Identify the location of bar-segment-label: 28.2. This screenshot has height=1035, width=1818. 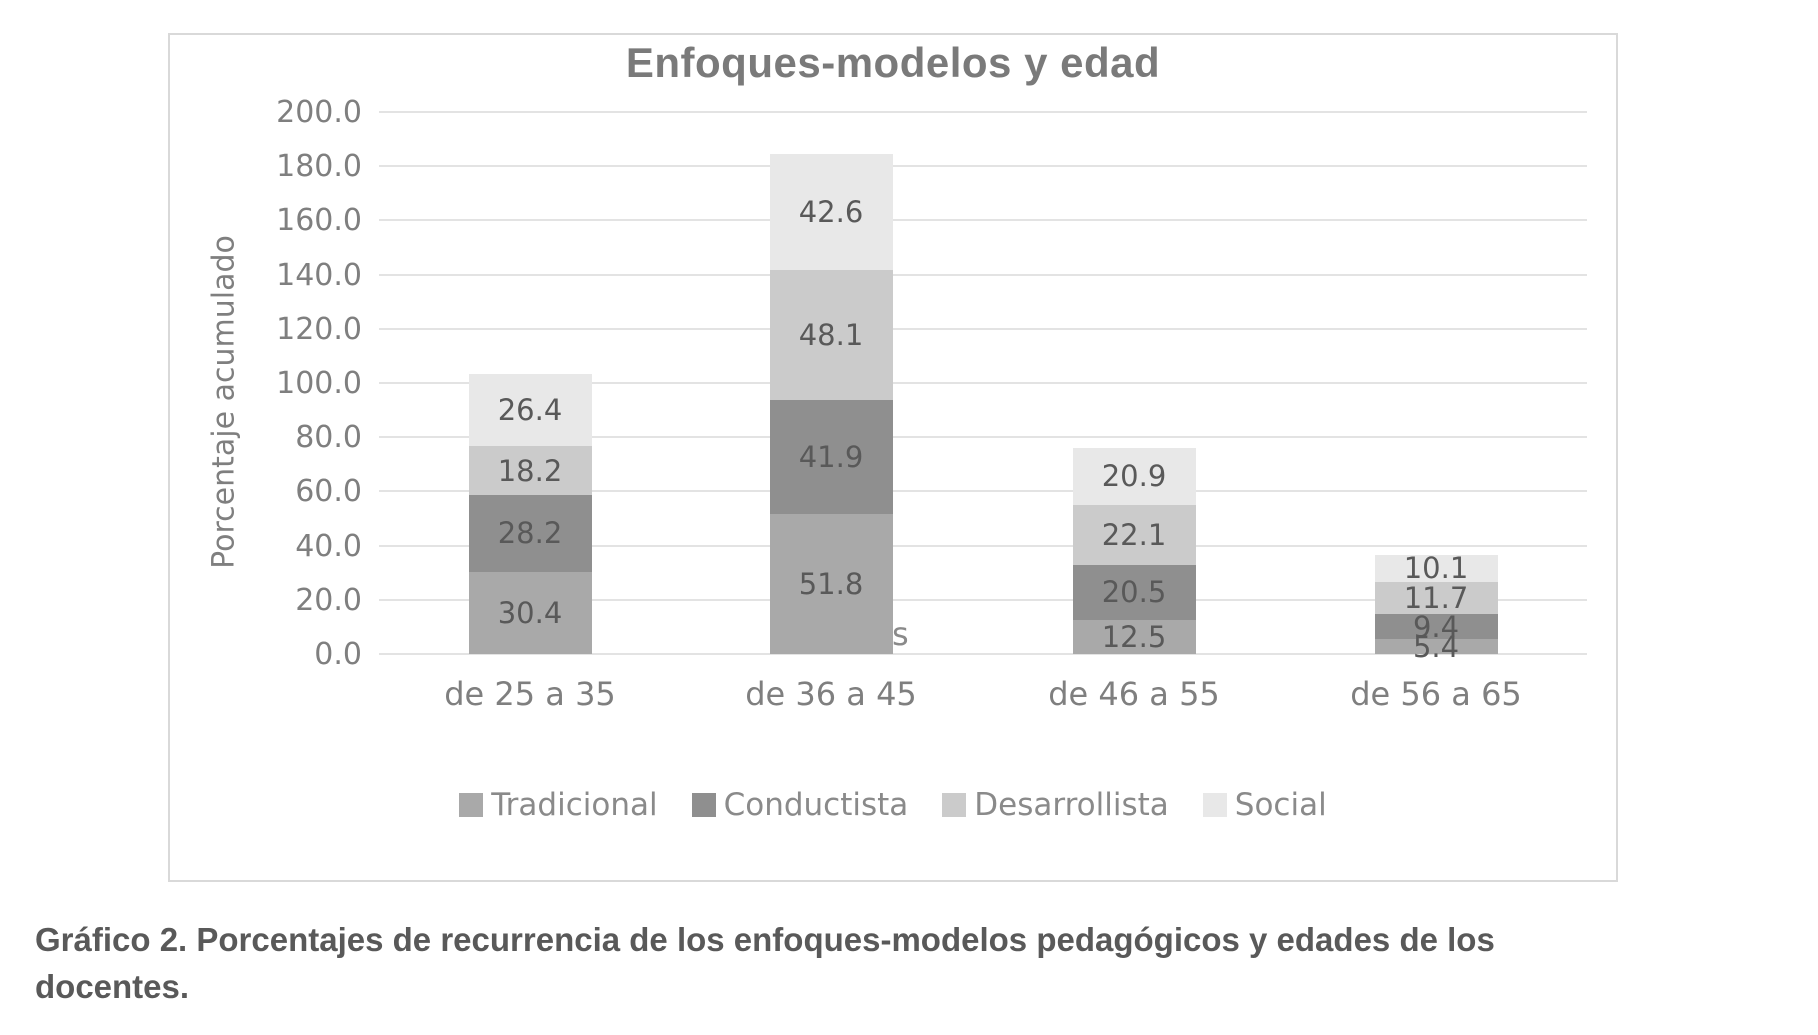
(530, 533).